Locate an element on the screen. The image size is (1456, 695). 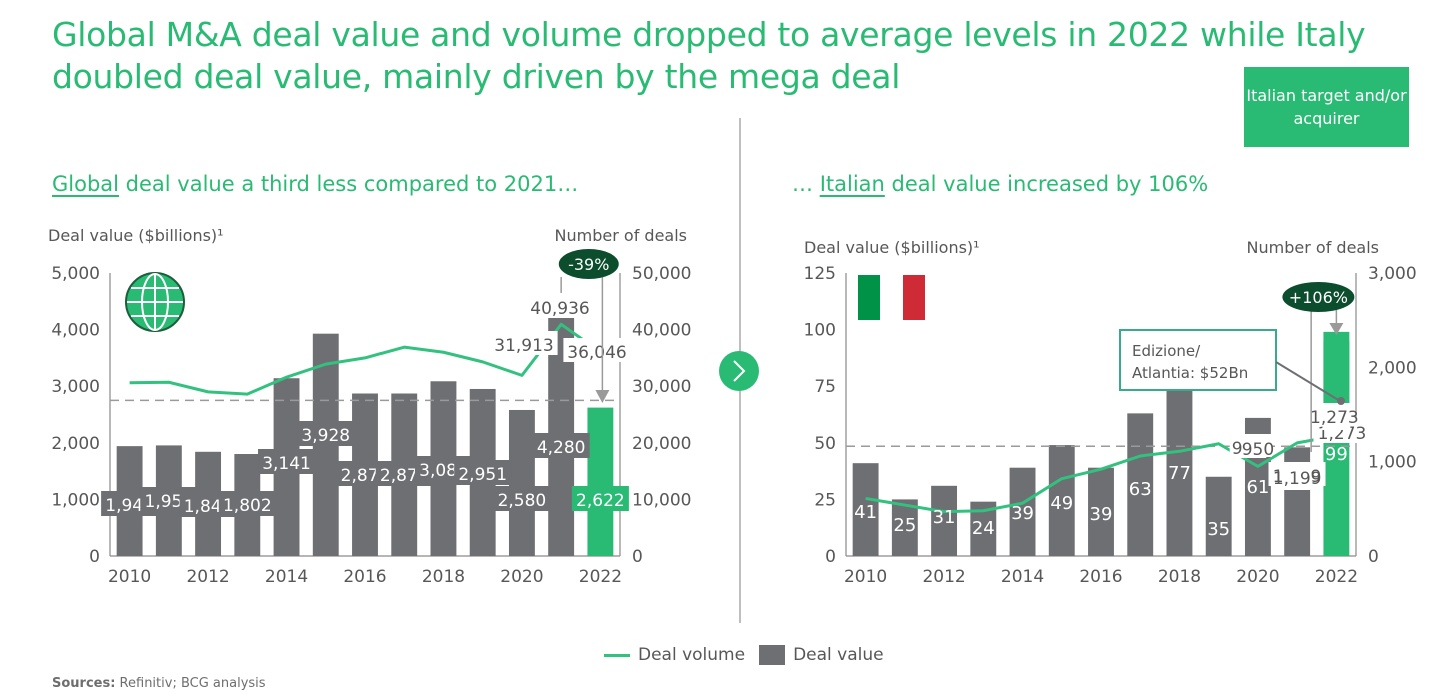
italy-bar-label: 63 is located at coordinates (1140, 489).